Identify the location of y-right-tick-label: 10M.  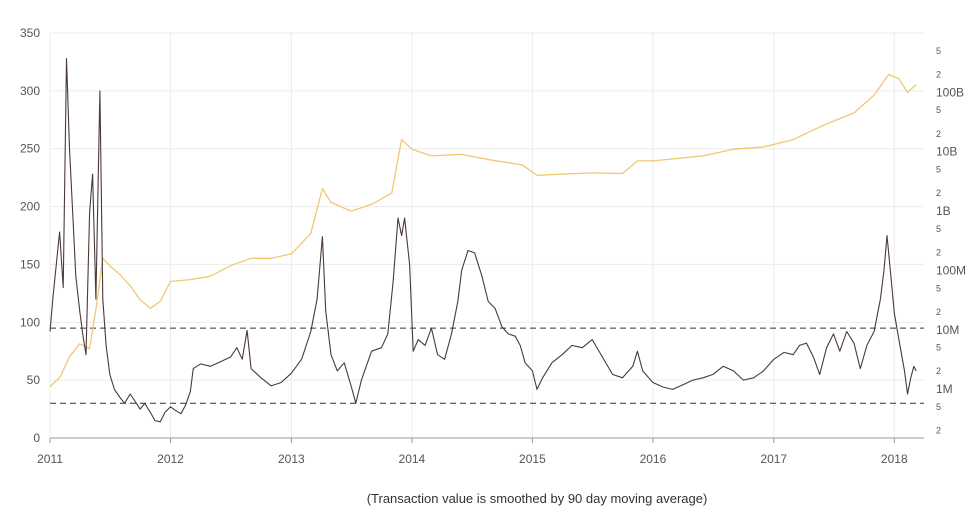
(947, 330).